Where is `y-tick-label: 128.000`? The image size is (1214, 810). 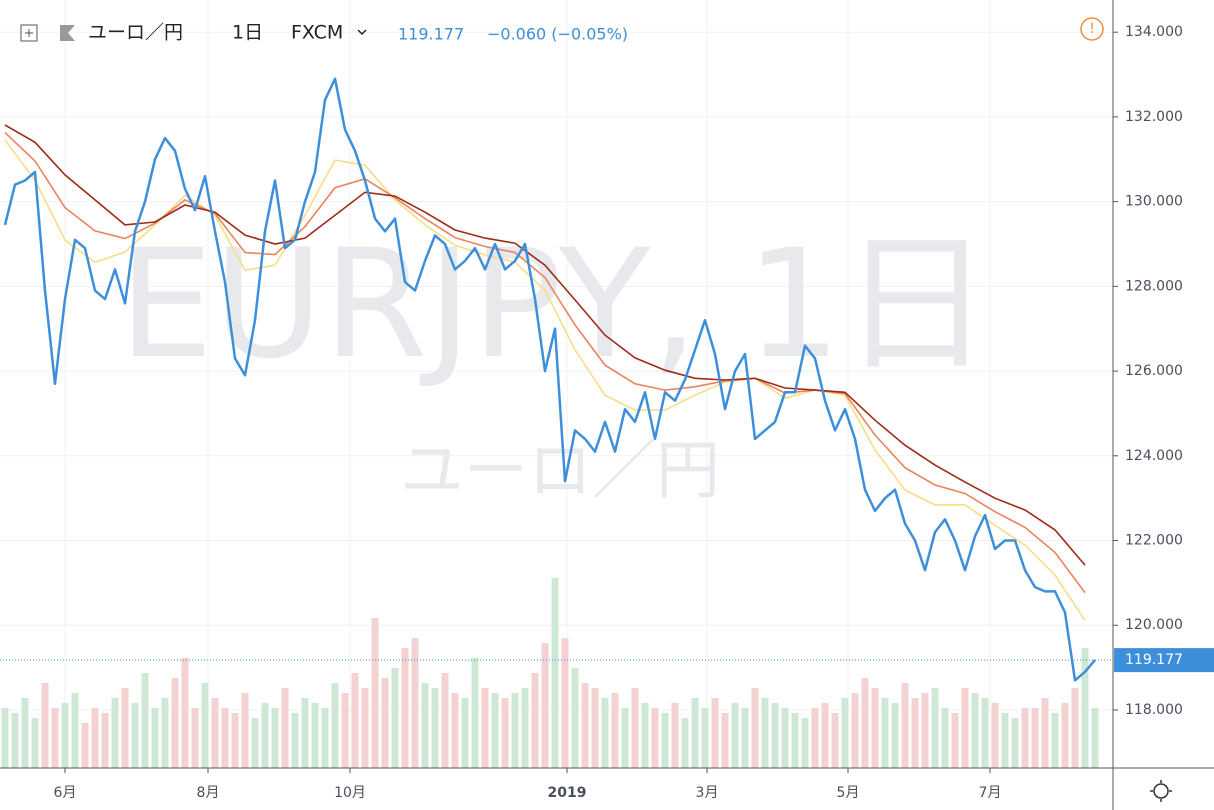 y-tick-label: 128.000 is located at coordinates (1154, 286).